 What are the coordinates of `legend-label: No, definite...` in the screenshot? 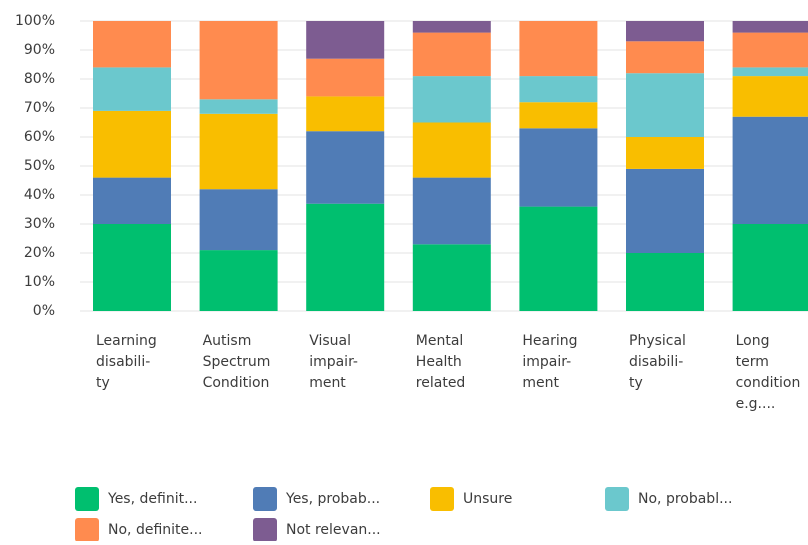 It's located at (155, 530).